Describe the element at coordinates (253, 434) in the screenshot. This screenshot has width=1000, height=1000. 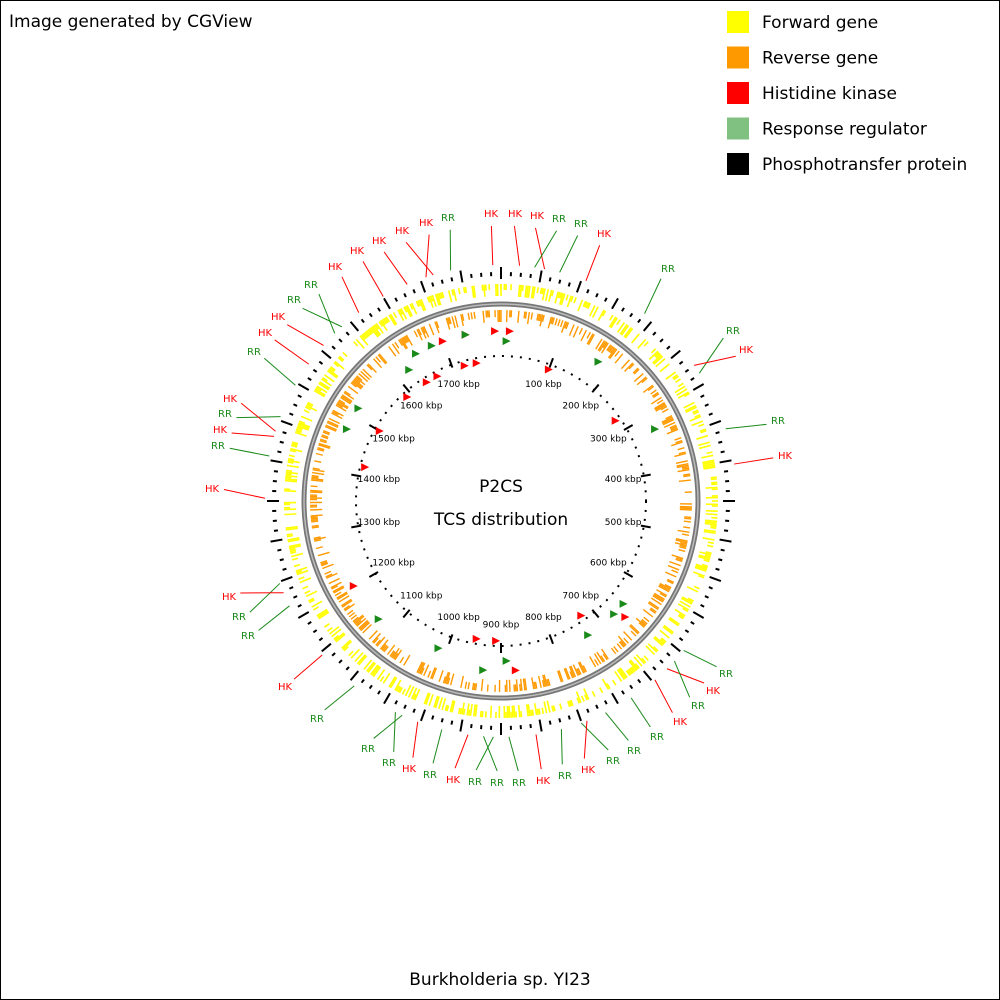
I see `callout-line` at that location.